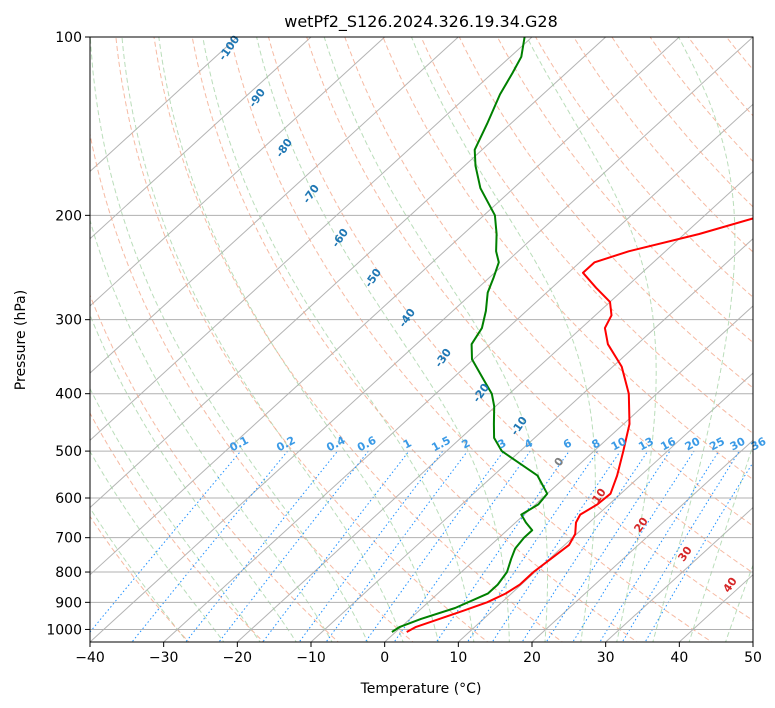 This screenshot has height=708, width=775. What do you see at coordinates (481, 393) in the screenshot?
I see `dry-adiabat-label: -20` at bounding box center [481, 393].